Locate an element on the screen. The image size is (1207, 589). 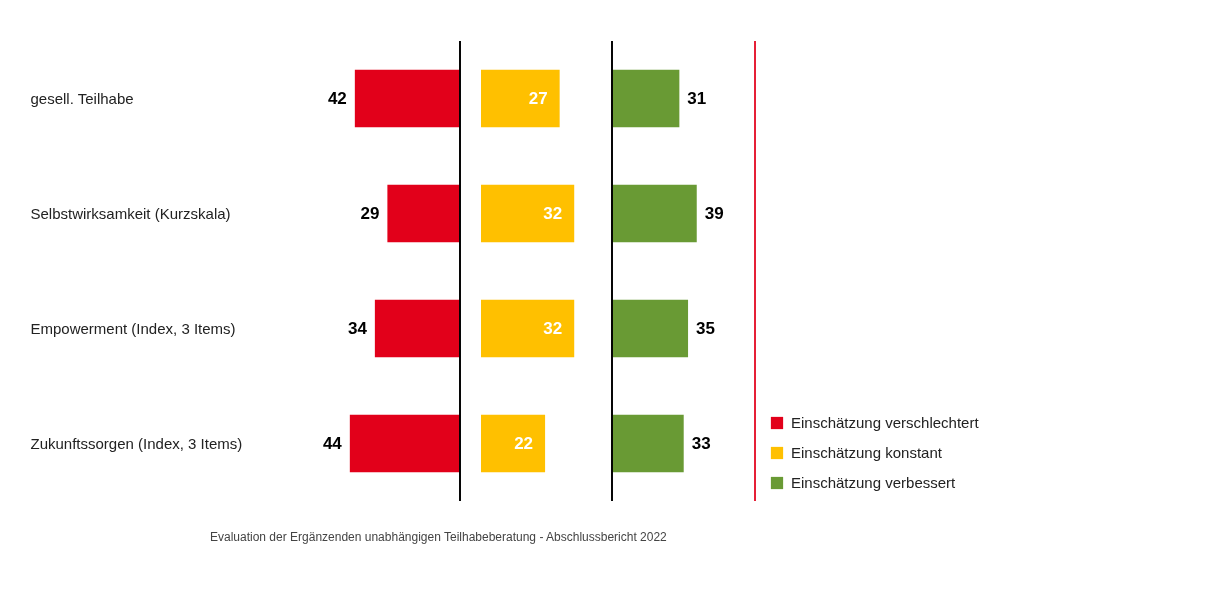
data-label: 35 is located at coordinates (705, 328).